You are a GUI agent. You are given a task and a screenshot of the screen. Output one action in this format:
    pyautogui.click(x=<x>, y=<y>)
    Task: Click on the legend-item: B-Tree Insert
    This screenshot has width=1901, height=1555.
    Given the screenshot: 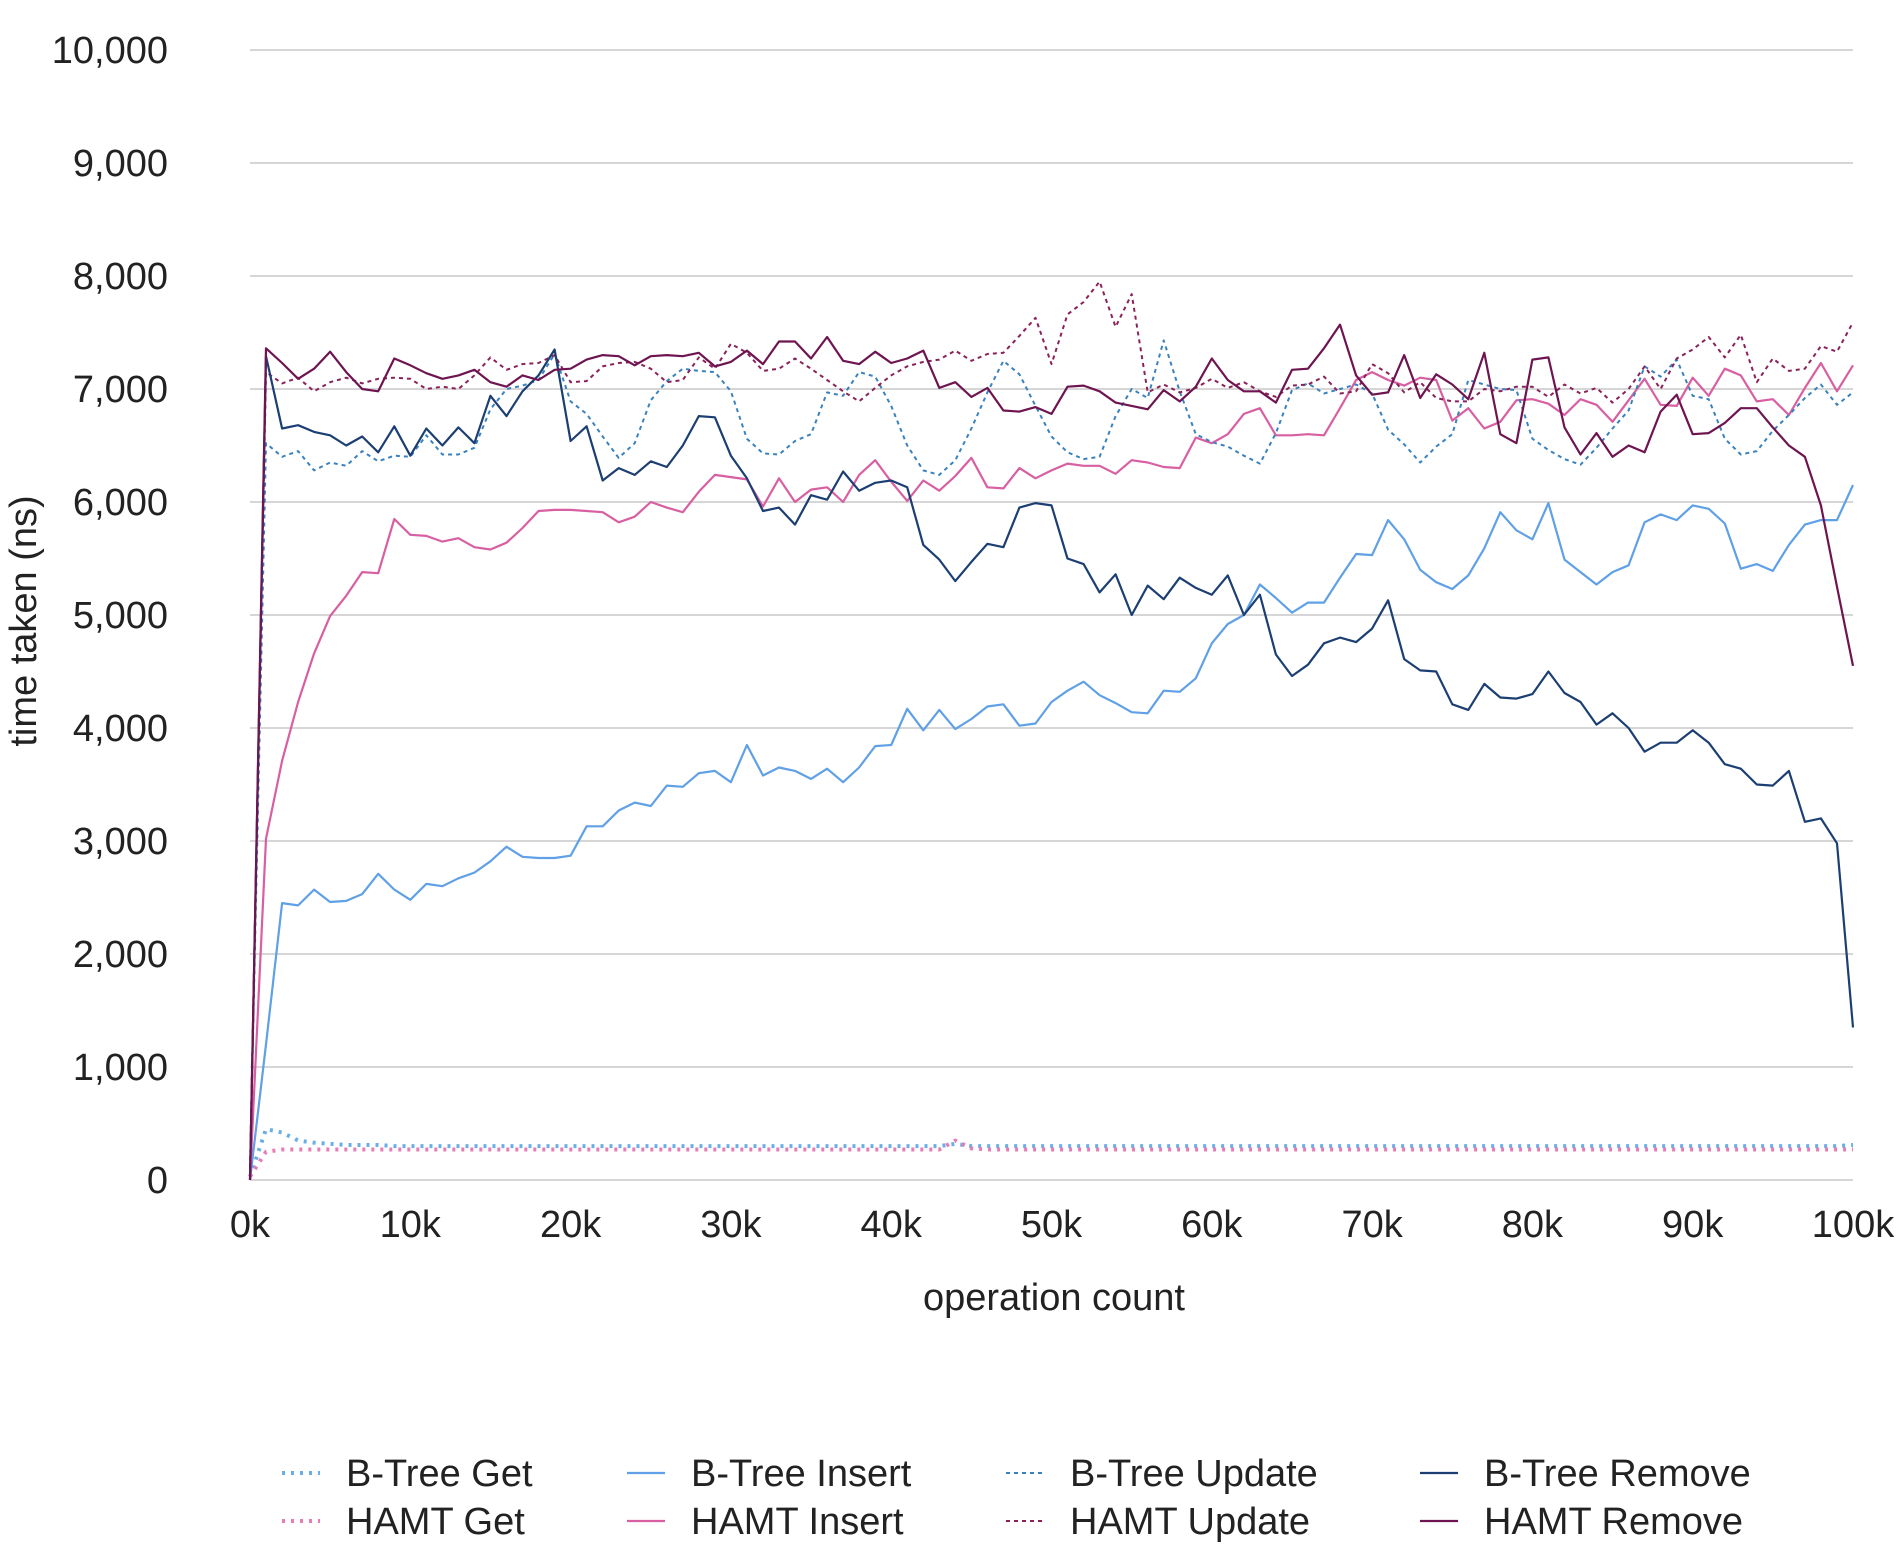 What is the action you would take?
    pyautogui.click(x=769, y=1474)
    